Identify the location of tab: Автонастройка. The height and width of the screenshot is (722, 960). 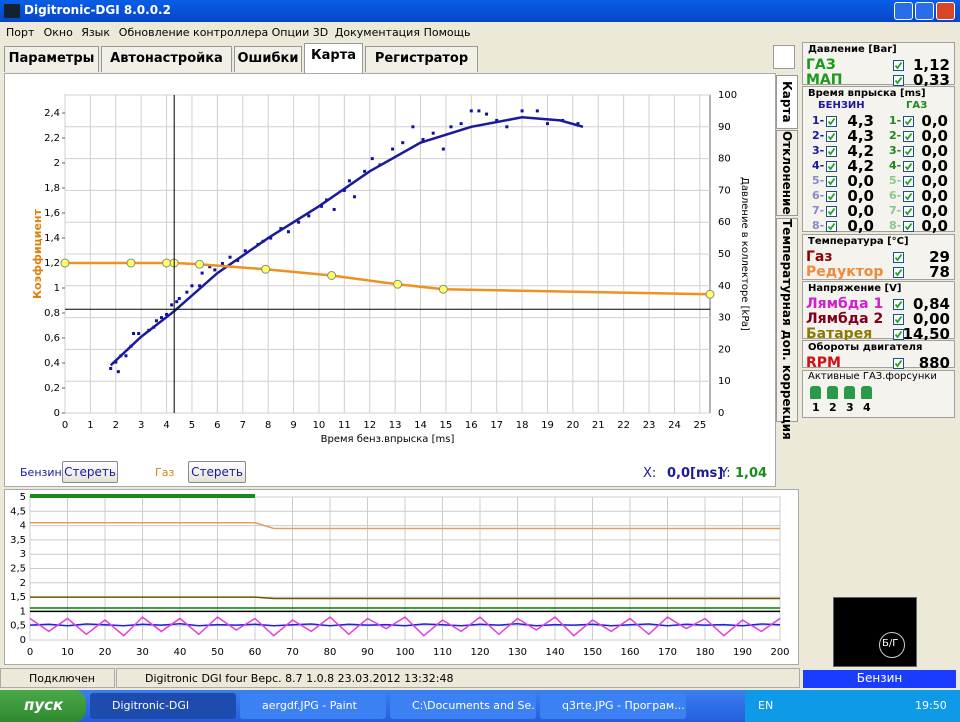
(166, 59).